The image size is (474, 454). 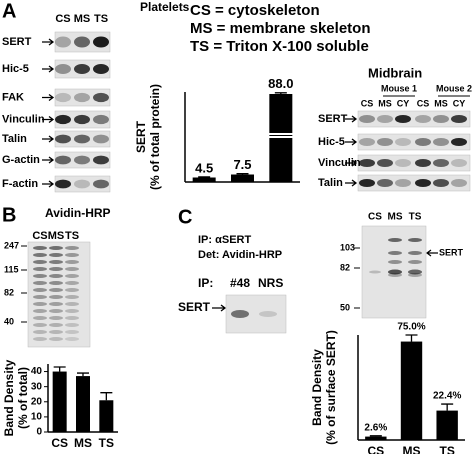 I want to click on mouse-label: Mouse 2, so click(x=454, y=88).